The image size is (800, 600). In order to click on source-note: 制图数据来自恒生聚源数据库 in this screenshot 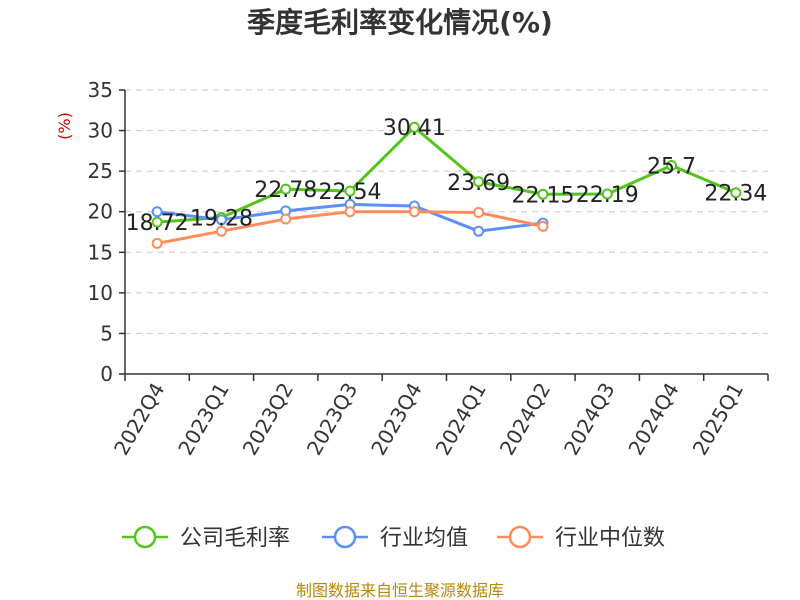, I will do `click(400, 590)`.